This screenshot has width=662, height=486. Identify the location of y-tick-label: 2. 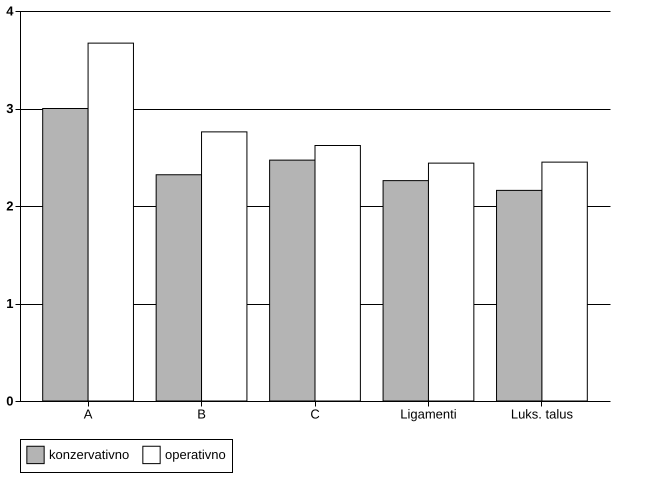
(10, 206).